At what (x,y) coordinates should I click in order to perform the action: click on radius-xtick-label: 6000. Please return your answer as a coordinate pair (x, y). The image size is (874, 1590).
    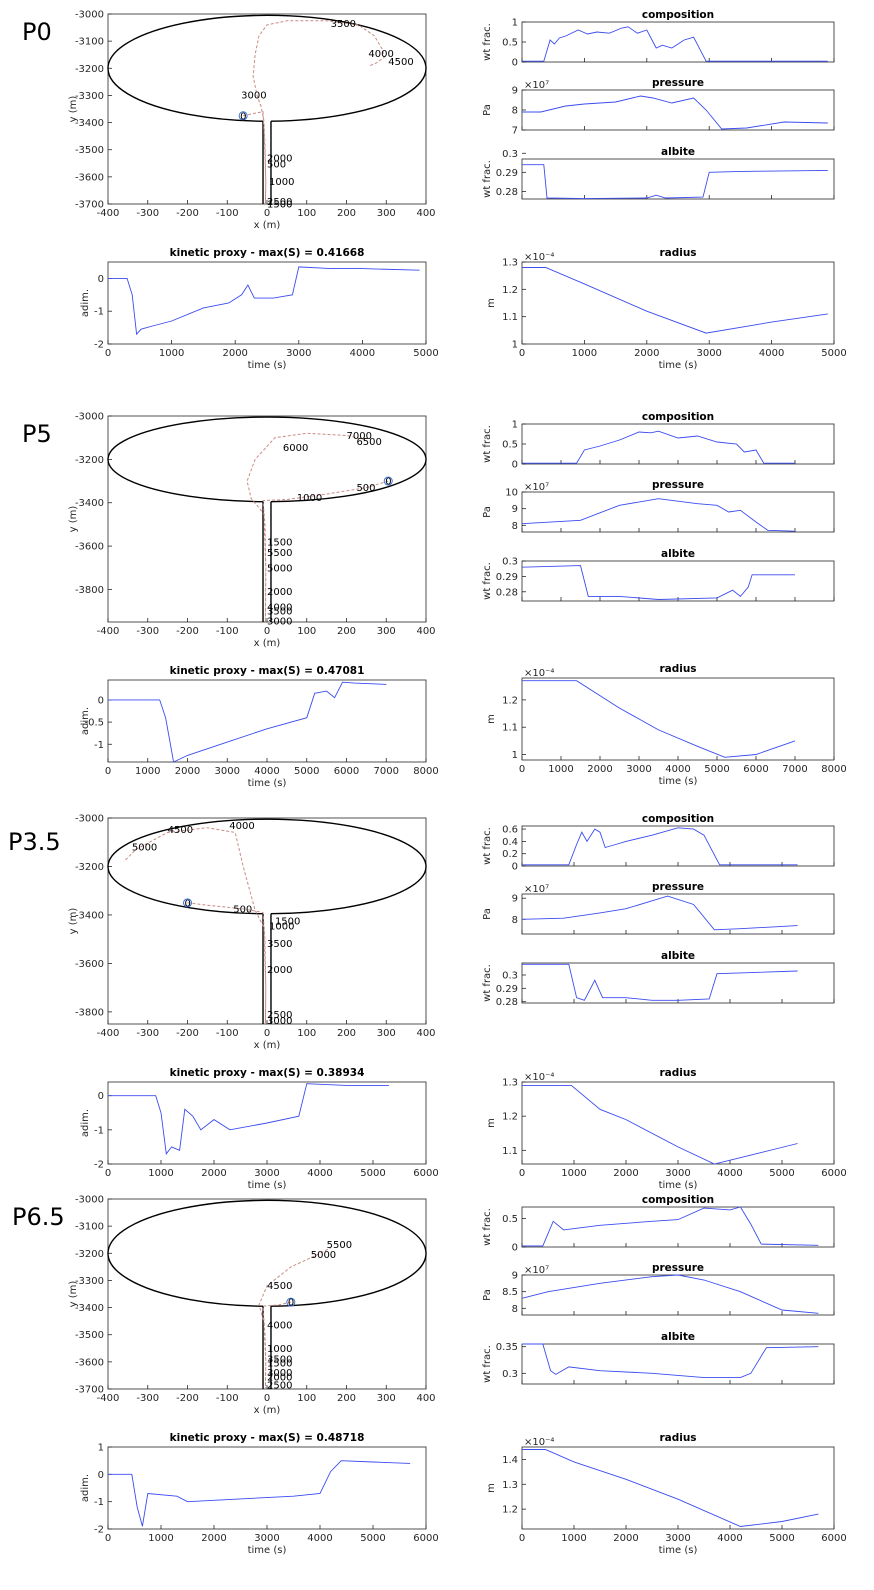
    Looking at the image, I should click on (755, 769).